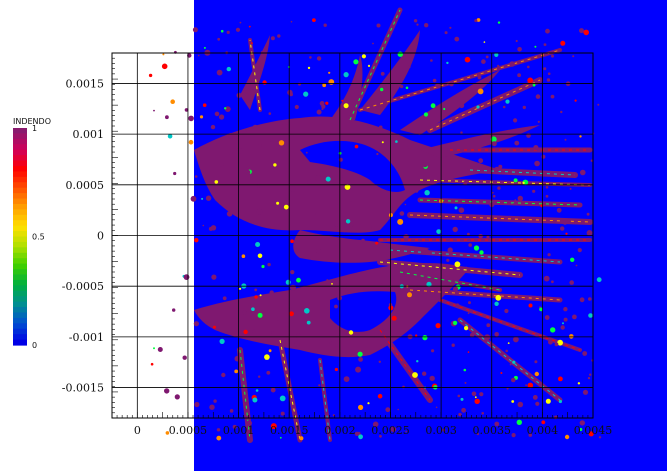 This screenshot has width=667, height=471. Describe the element at coordinates (137, 430) in the screenshot. I see `x-tick-label: 0` at that location.